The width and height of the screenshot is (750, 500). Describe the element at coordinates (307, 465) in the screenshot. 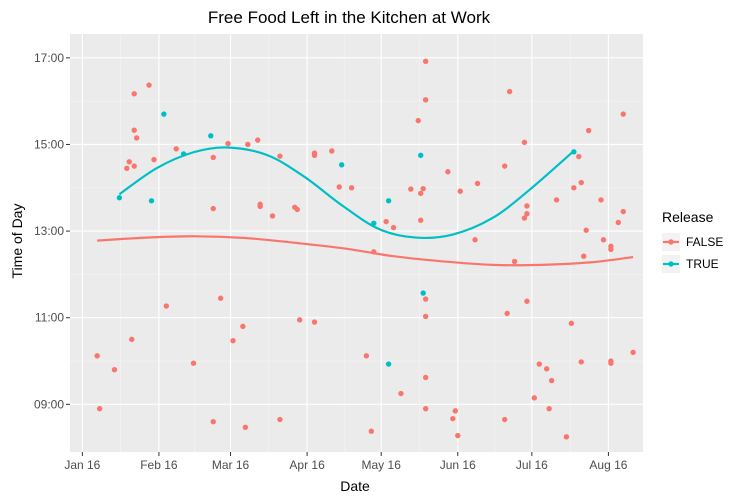

I see `x-tick-label: Apr 16` at that location.